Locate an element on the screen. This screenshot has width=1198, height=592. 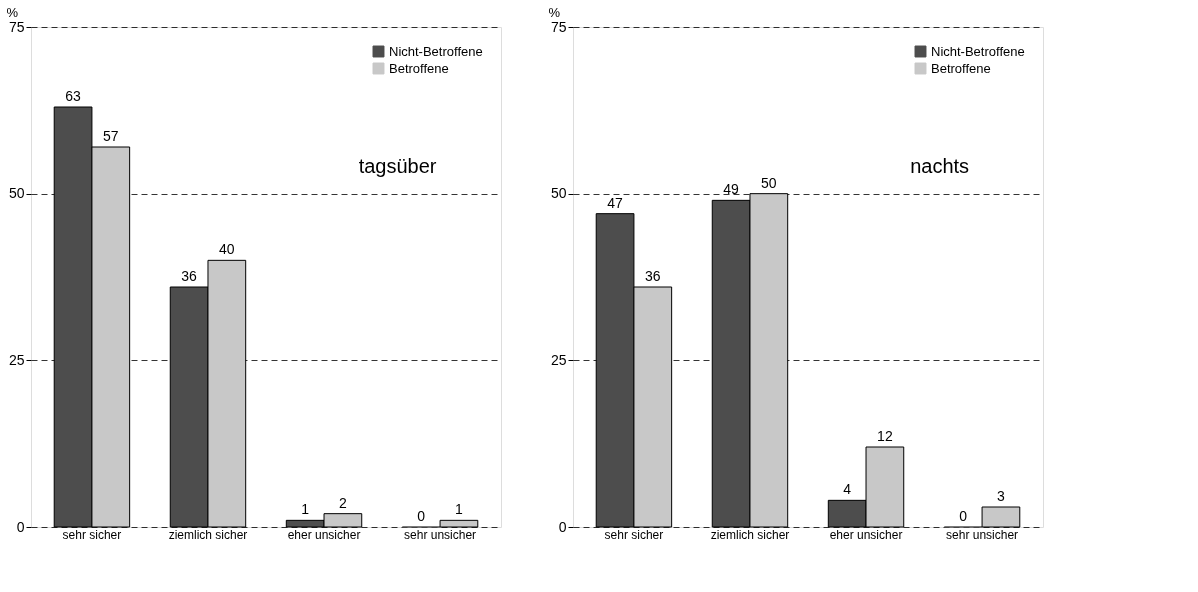
data-label: 49 is located at coordinates (731, 189).